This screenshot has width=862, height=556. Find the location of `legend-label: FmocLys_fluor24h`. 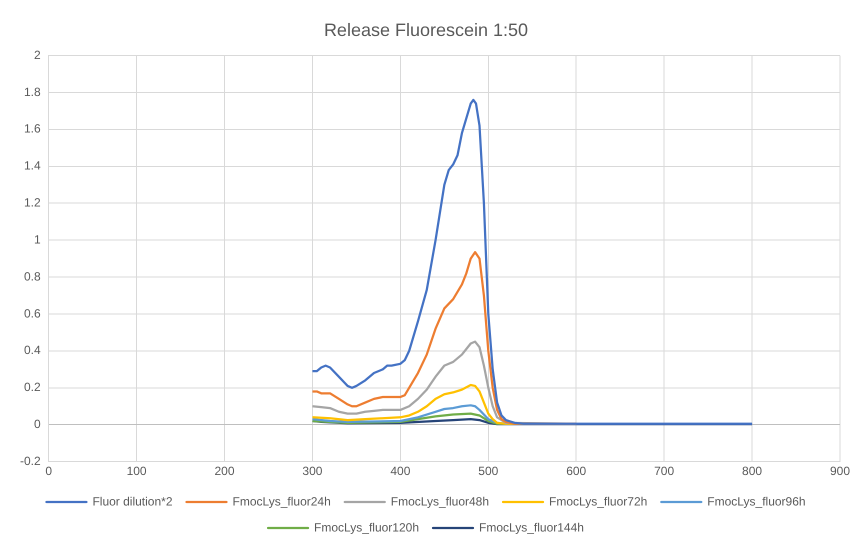

legend-label: FmocLys_fluor24h is located at coordinates (281, 501).